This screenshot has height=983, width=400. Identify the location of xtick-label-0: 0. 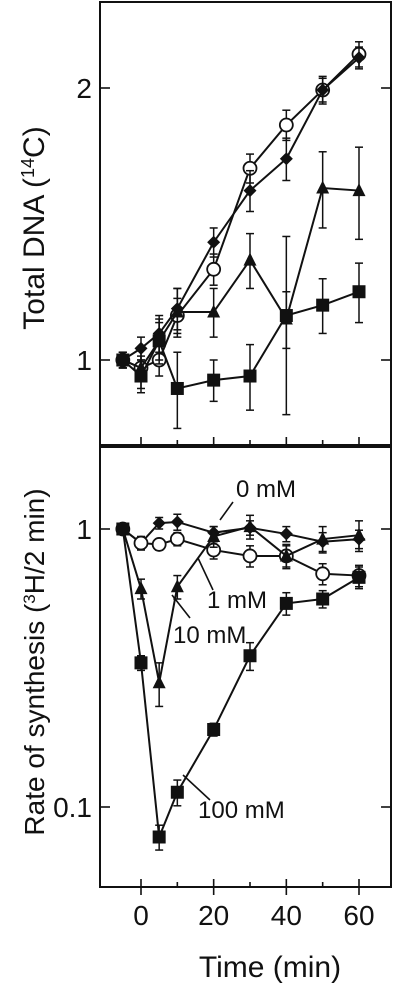
(141, 915).